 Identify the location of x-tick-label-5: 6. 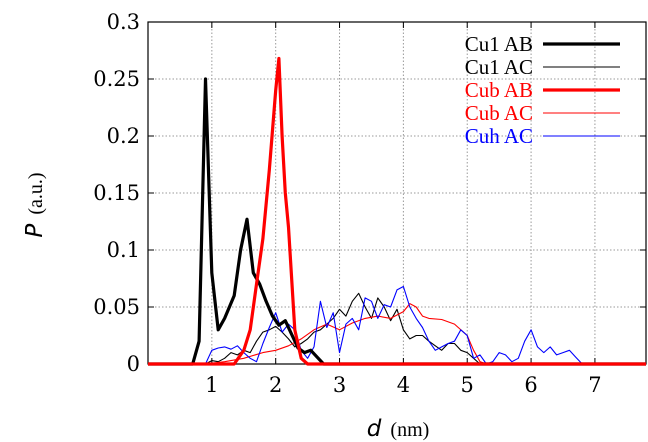
(530, 385).